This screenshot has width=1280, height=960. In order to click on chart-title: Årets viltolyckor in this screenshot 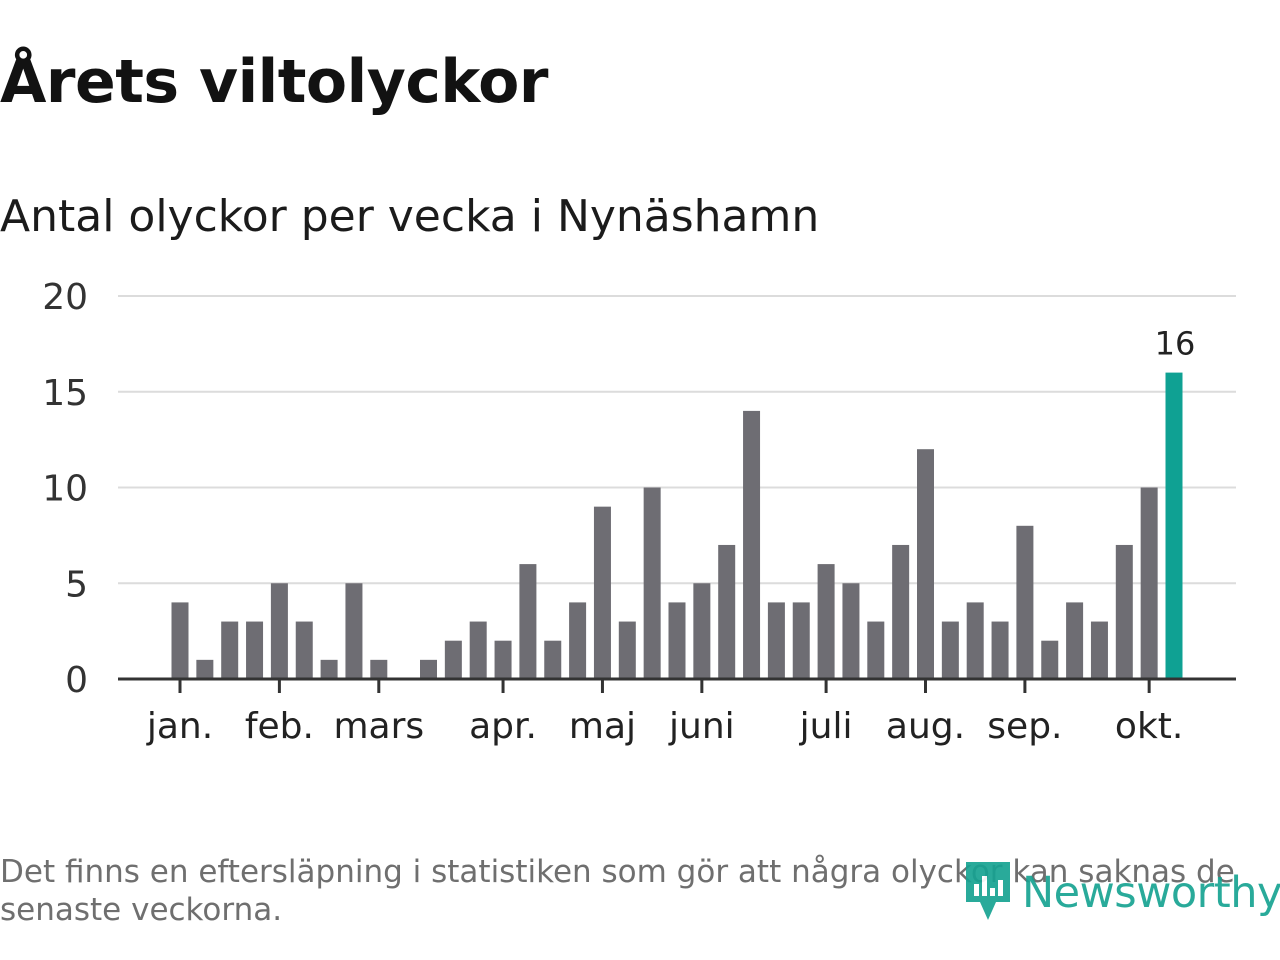, I will do `click(274, 82)`.